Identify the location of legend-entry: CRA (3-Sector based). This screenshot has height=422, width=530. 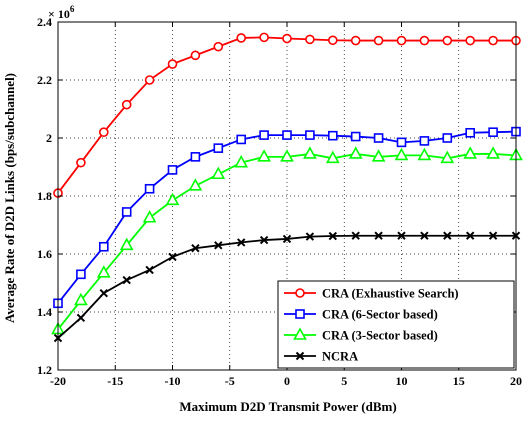
(361, 335).